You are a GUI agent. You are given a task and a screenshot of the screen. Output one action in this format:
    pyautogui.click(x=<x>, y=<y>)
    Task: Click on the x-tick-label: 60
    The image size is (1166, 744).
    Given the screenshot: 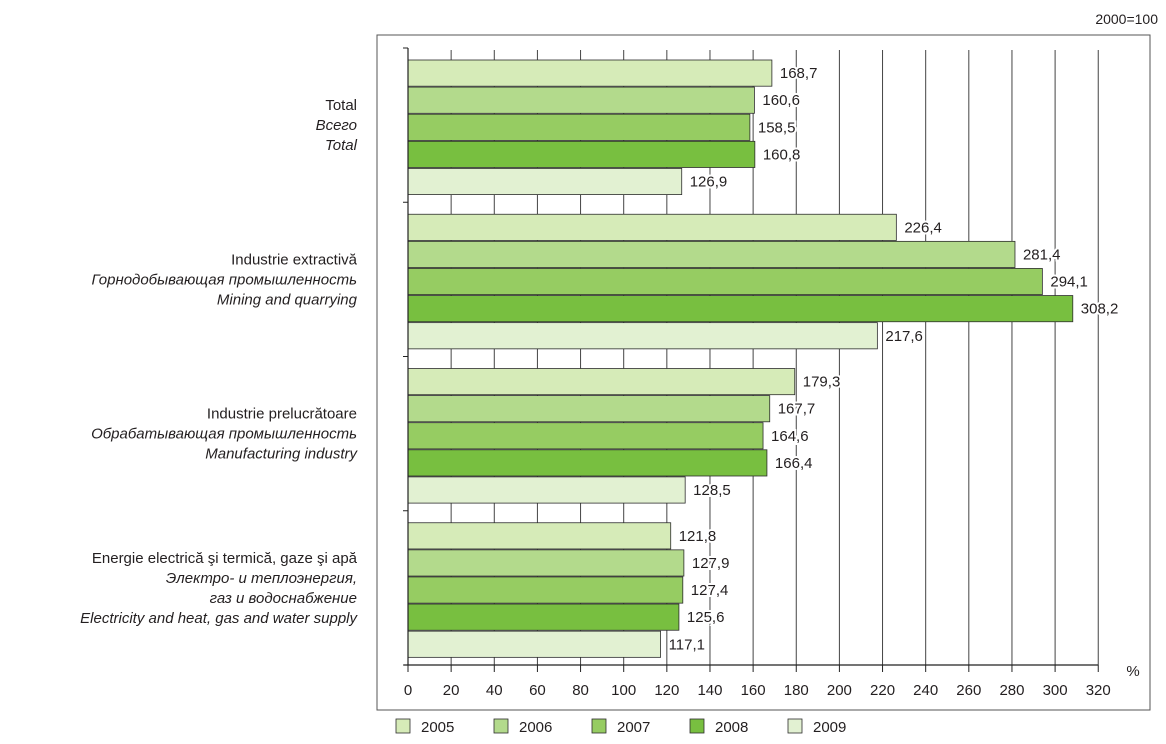 What is the action you would take?
    pyautogui.click(x=537, y=690)
    